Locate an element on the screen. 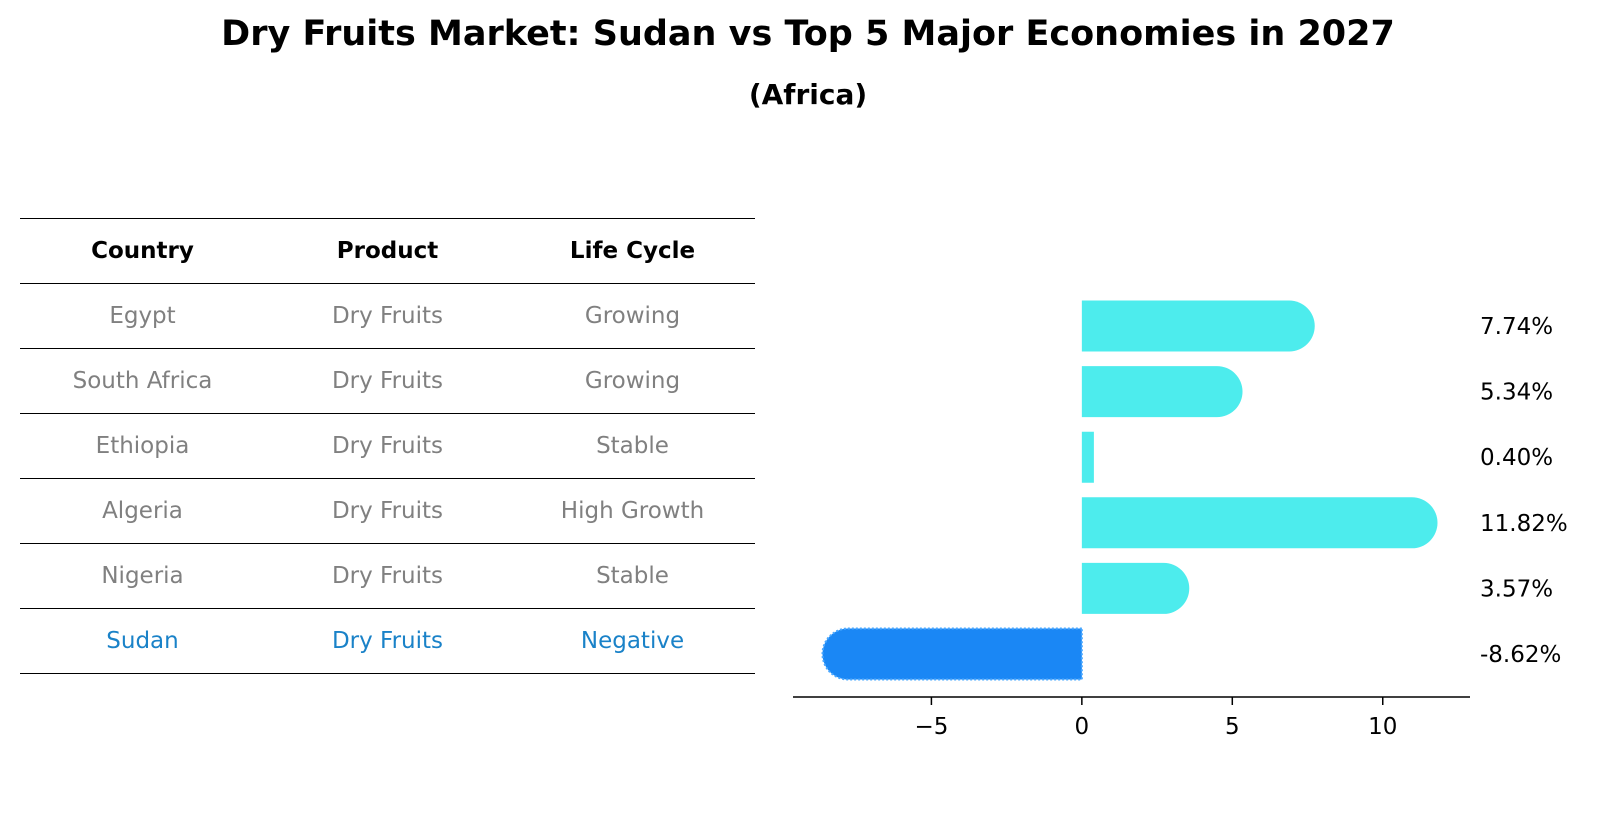 This screenshot has width=1604, height=823. table-row: Nigeria Dry Fruits Stable is located at coordinates (387, 575).